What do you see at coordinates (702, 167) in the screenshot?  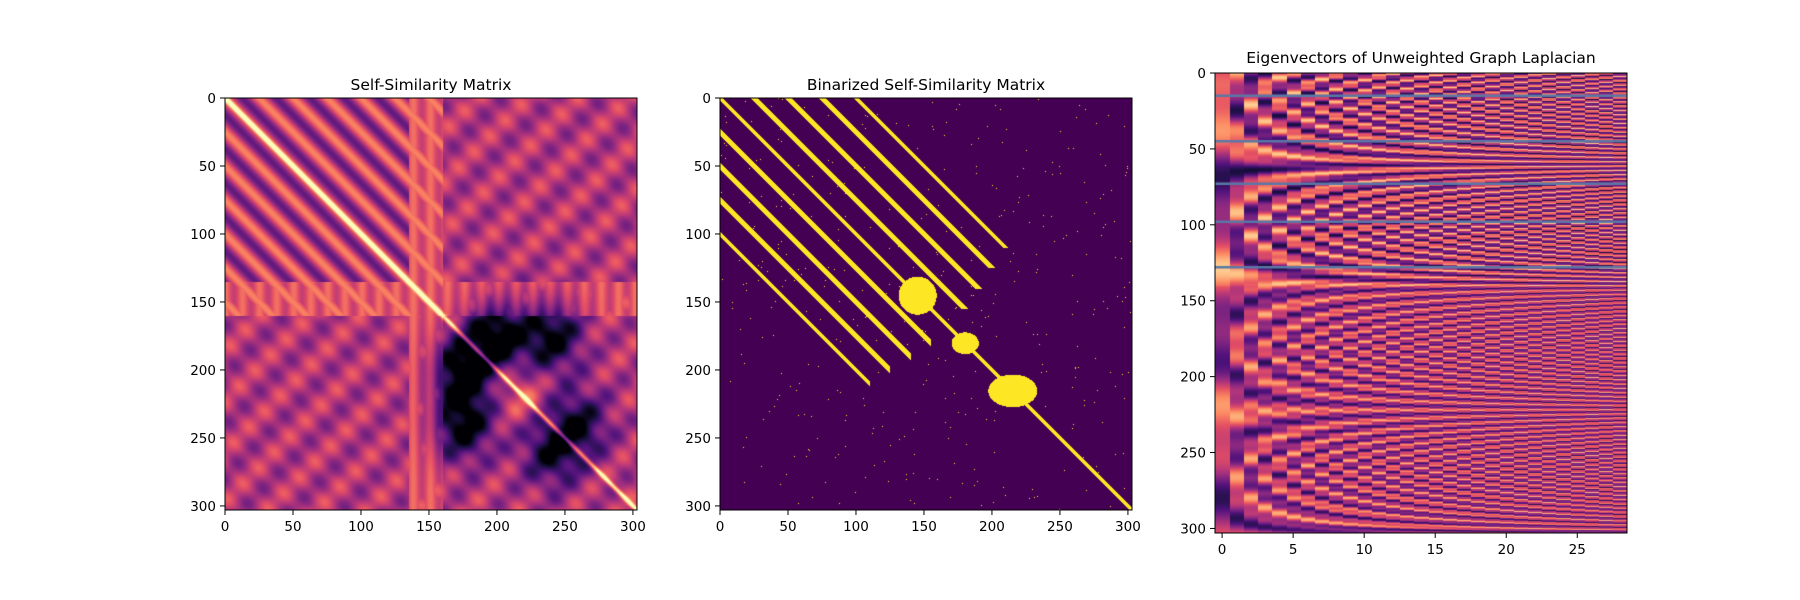 I see `panel-2-ytick-label: 50` at bounding box center [702, 167].